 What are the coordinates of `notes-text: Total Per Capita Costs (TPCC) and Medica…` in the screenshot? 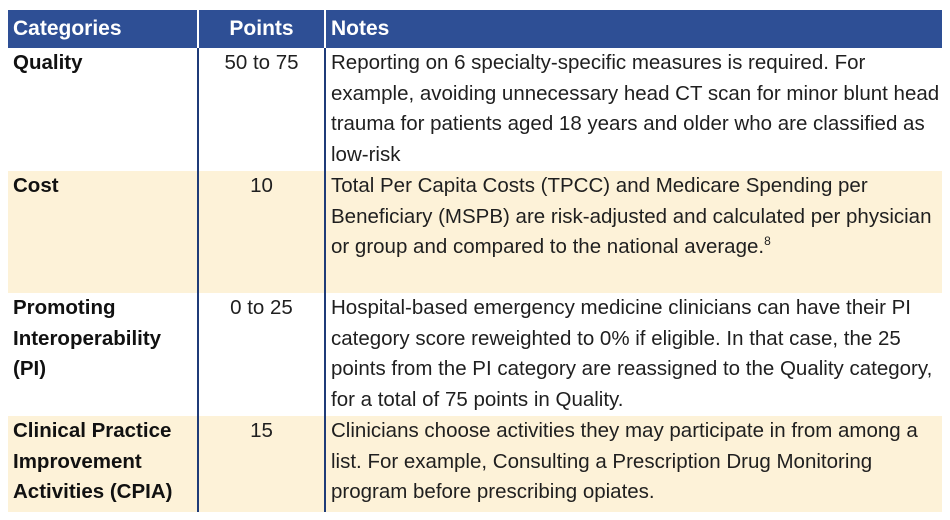 It's located at (631, 216).